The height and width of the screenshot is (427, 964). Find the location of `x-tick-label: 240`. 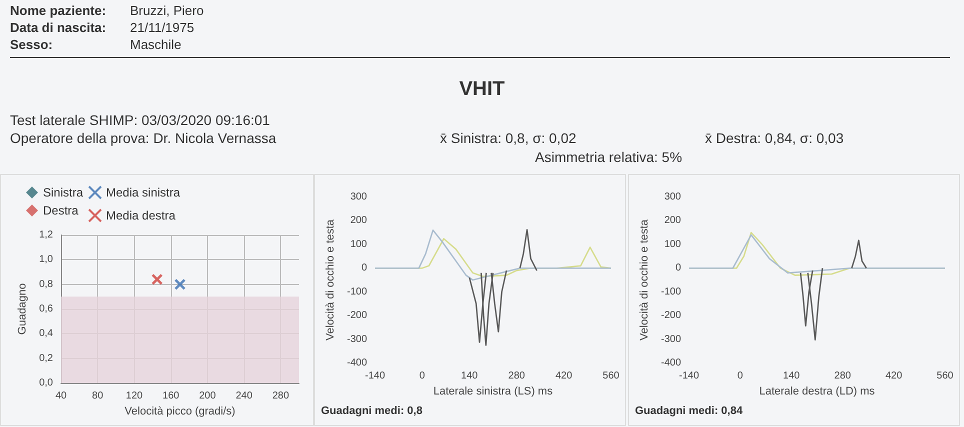

x-tick-label: 240 is located at coordinates (244, 396).